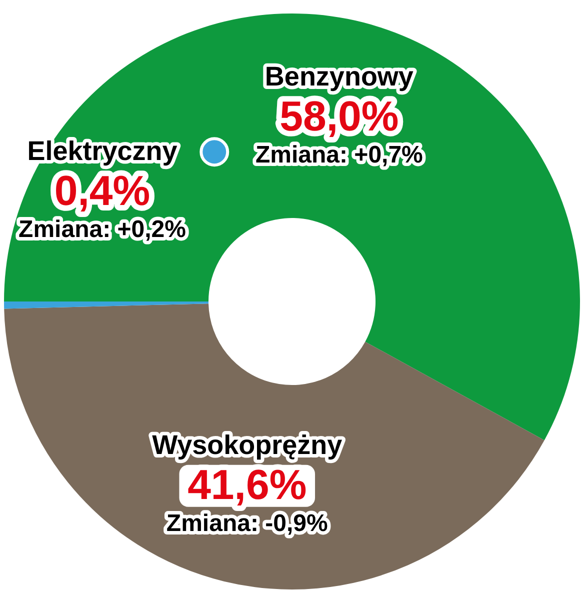  Describe the element at coordinates (102, 229) in the screenshot. I see `text: Zmiana: +0,2%` at that location.